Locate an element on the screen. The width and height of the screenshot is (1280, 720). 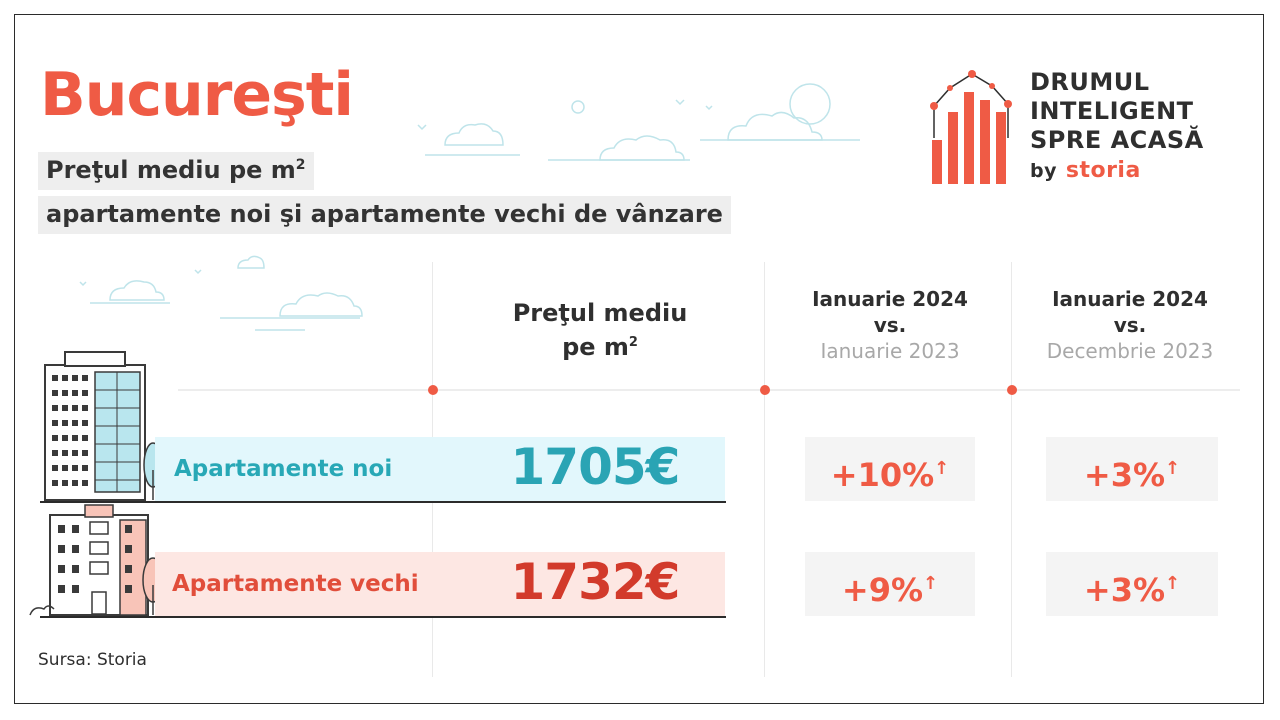
column-header-mom: Ianuarie 2024 vs. Decembrie 2023 is located at coordinates (1130, 325).